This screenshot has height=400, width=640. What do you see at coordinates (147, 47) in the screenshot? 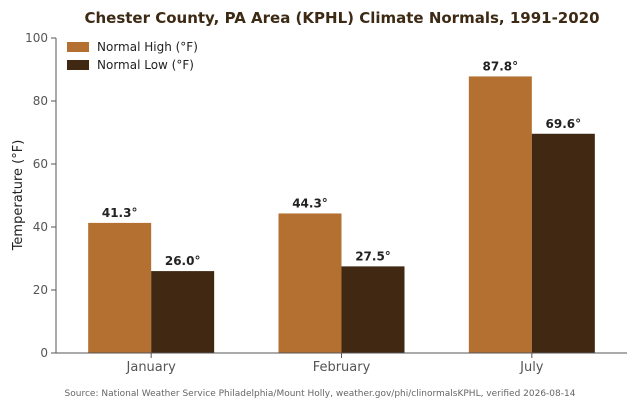
I see `legend-label: Normal High (°F)` at bounding box center [147, 47].